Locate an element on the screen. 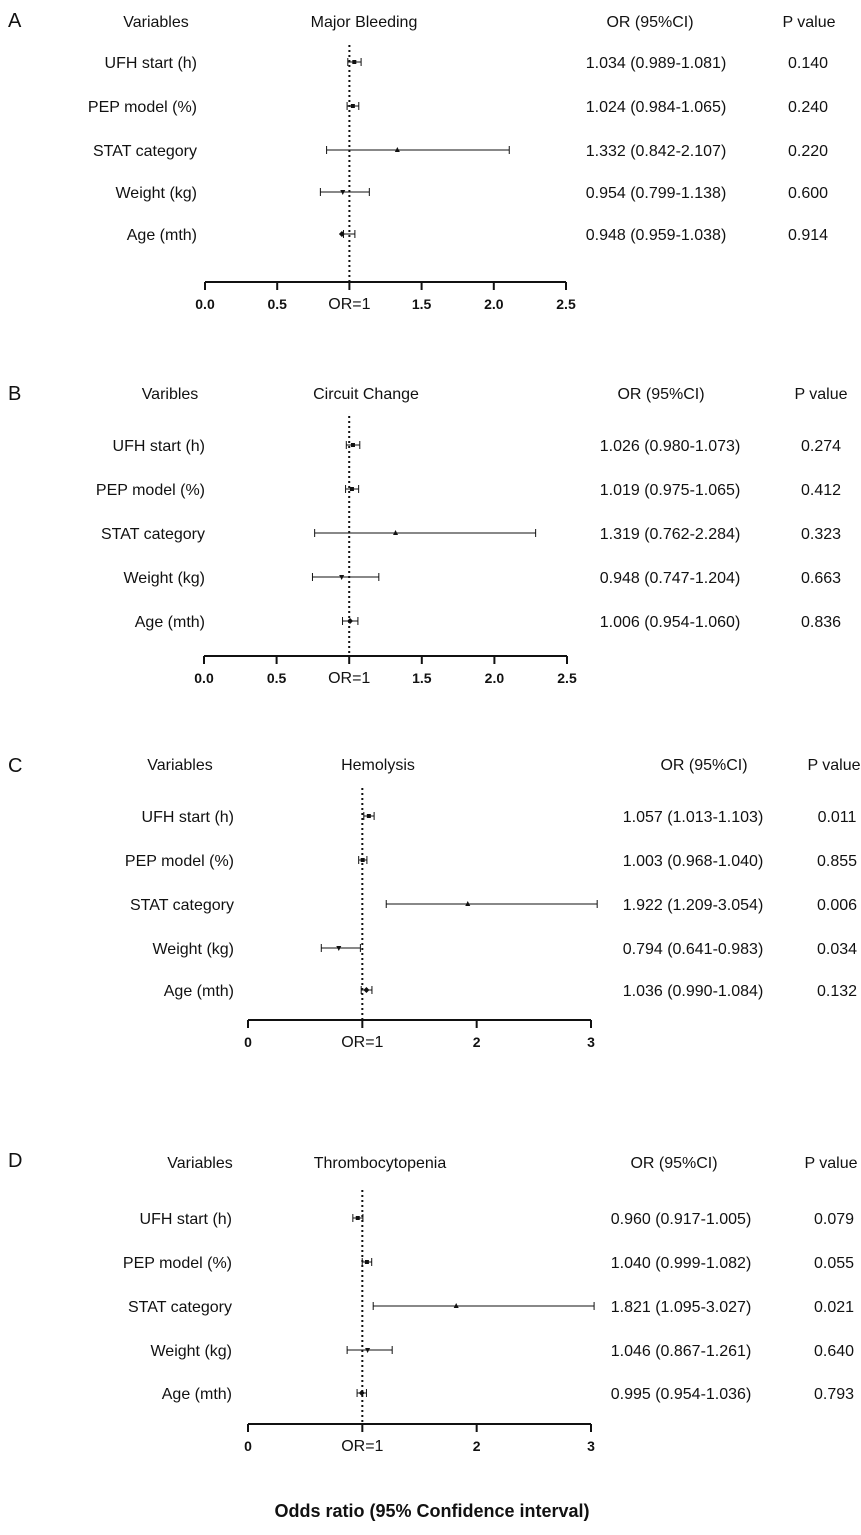 The image size is (861, 1535). x-tick-label: 3 is located at coordinates (591, 1446).